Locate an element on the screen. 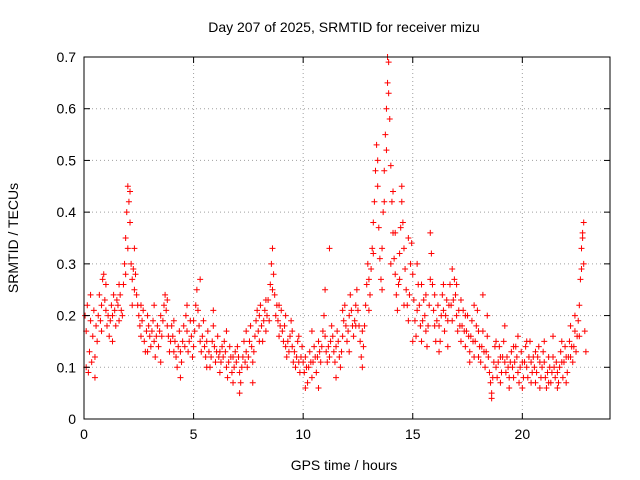 The width and height of the screenshot is (640, 480). y-tick-label: 0.3 is located at coordinates (67, 264).